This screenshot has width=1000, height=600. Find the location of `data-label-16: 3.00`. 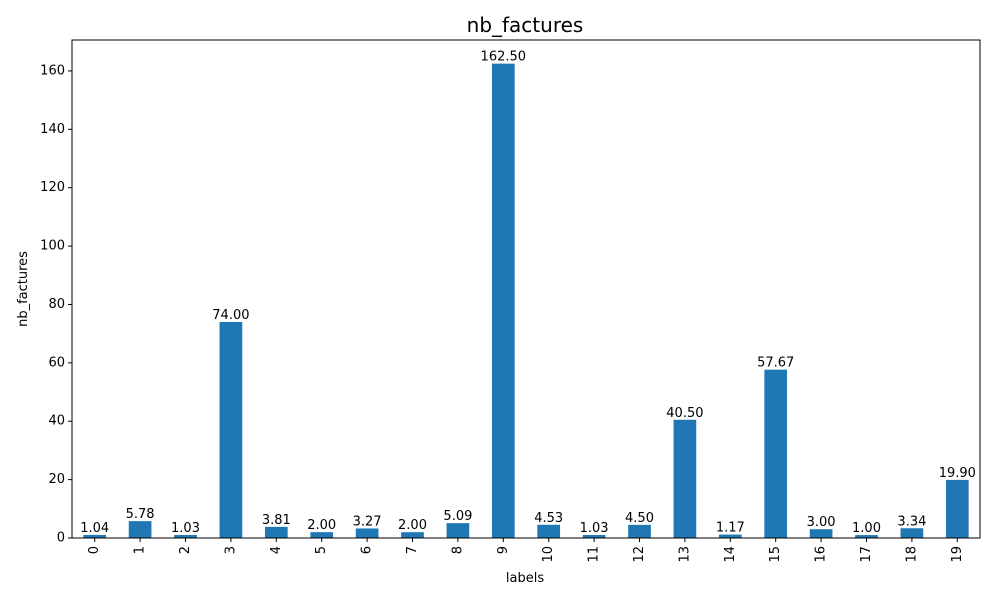

data-label-16: 3.00 is located at coordinates (821, 522).